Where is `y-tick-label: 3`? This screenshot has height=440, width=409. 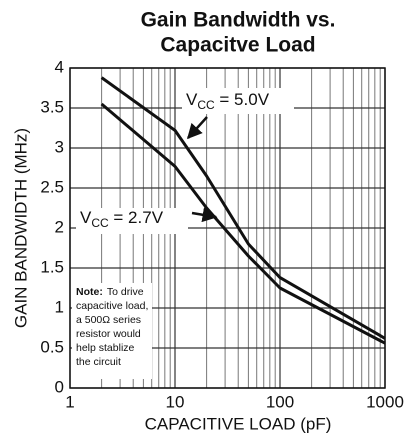 y-tick-label: 3 is located at coordinates (59, 146).